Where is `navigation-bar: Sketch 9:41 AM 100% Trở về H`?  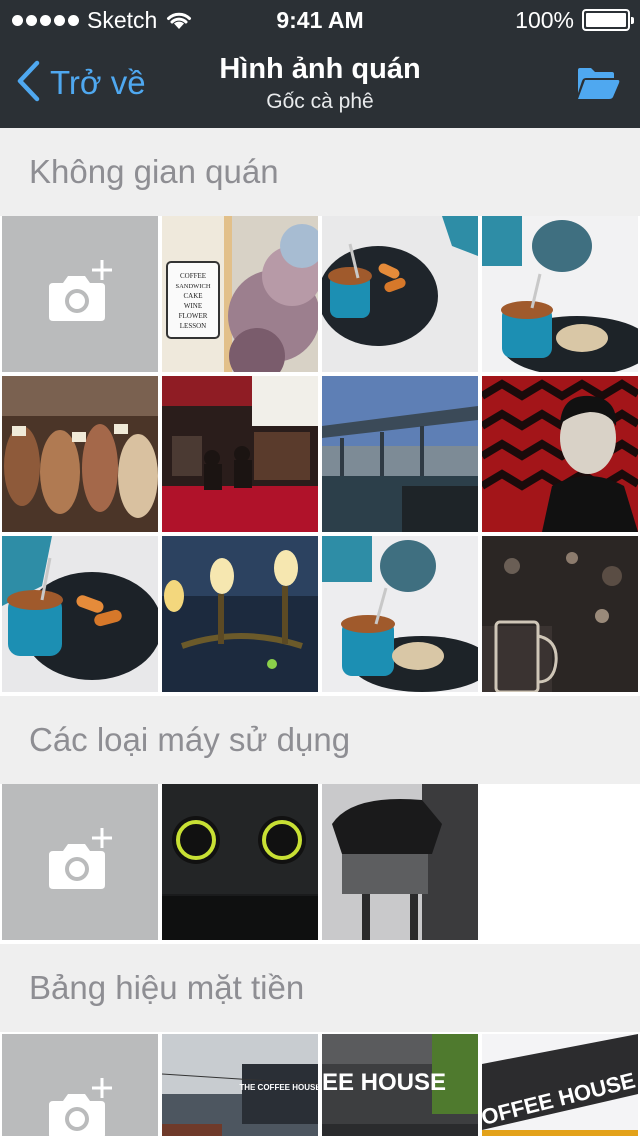 navigation-bar: Sketch 9:41 AM 100% Trở về H is located at coordinates (320, 64).